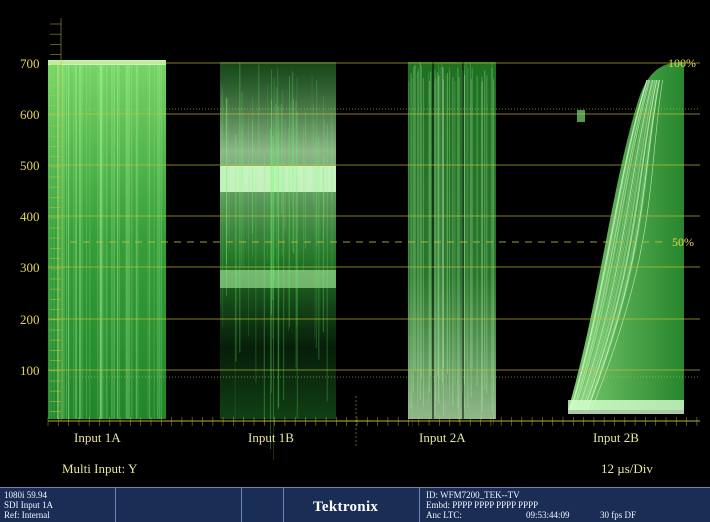  I want to click on video-format: 1080i 59.94, so click(26, 495).